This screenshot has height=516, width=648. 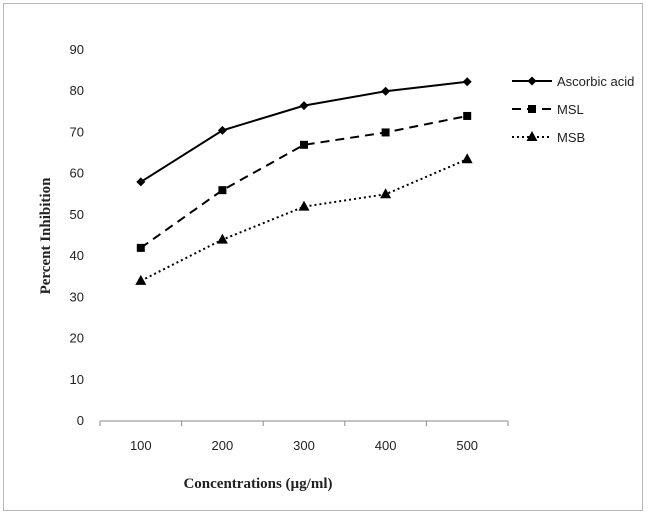 I want to click on y-tick-label: 10, so click(x=77, y=379).